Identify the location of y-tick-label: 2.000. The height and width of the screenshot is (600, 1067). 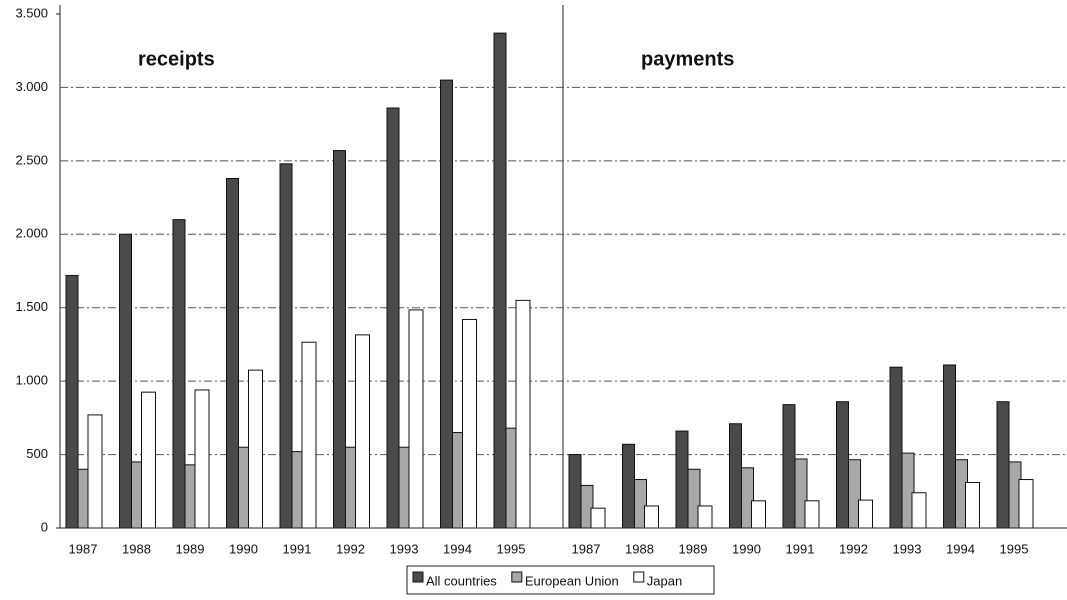
(31, 233).